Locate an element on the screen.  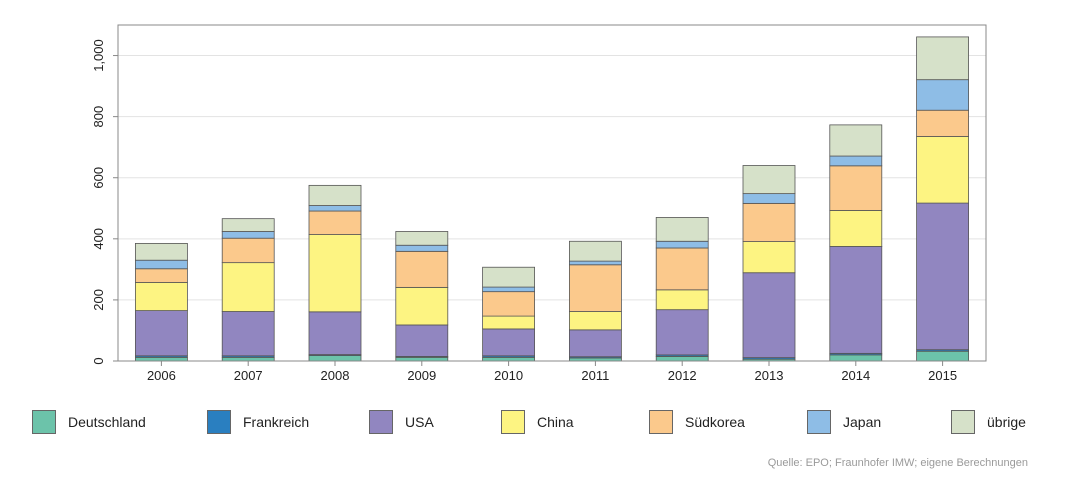
legend-item: Japan is located at coordinates (844, 422).